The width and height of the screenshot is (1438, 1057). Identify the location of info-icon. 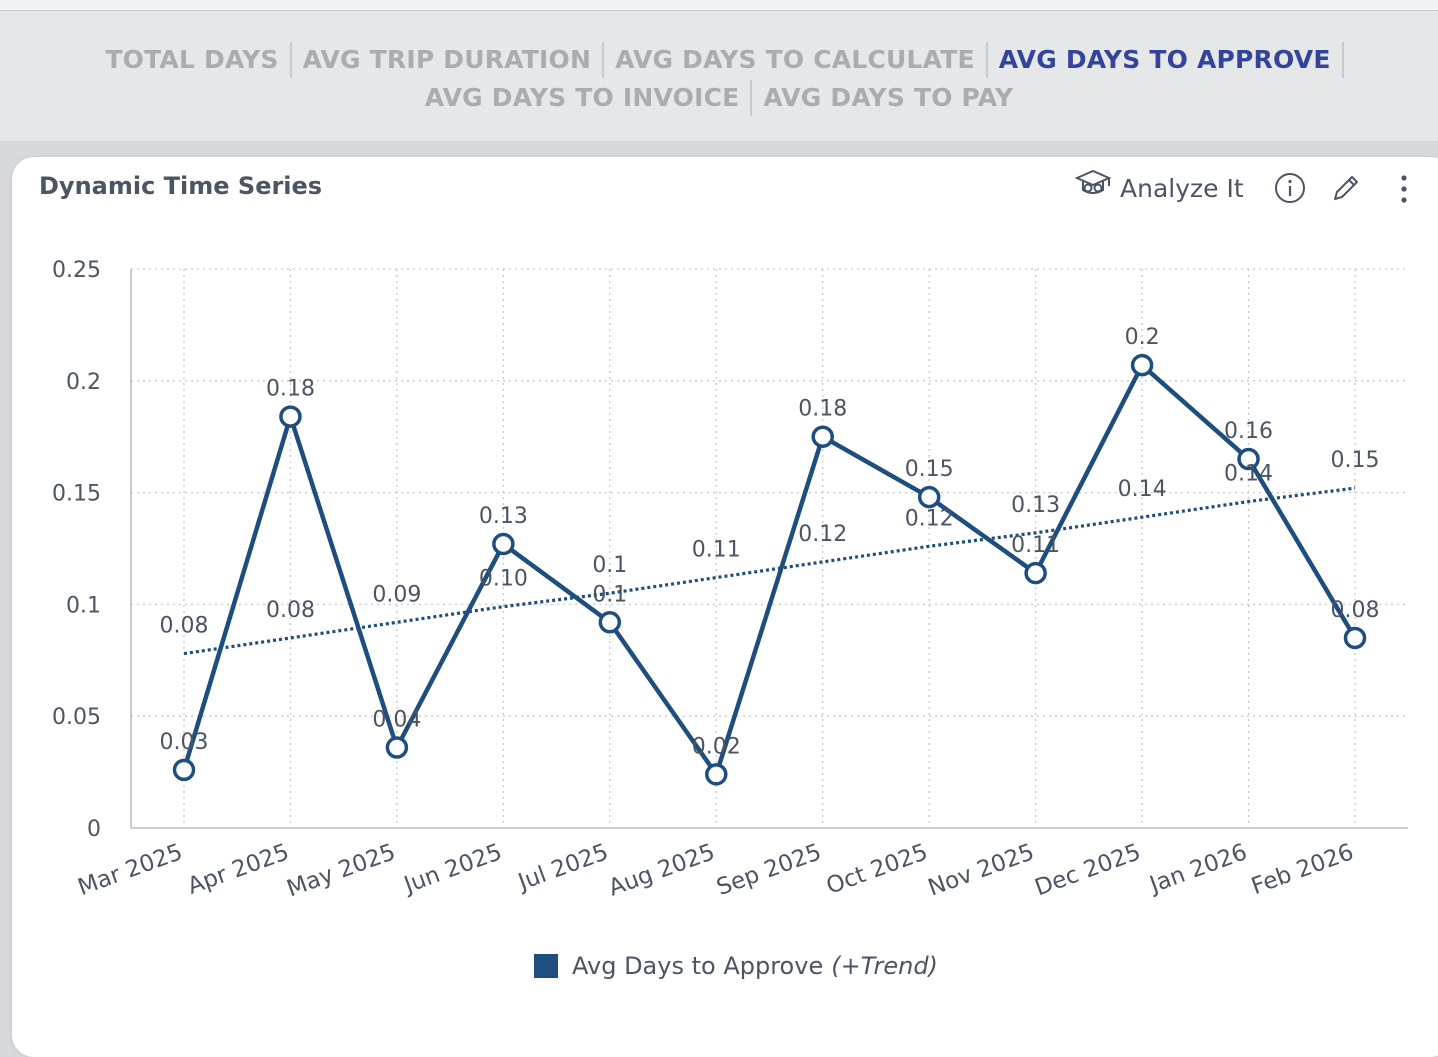
(1290, 188).